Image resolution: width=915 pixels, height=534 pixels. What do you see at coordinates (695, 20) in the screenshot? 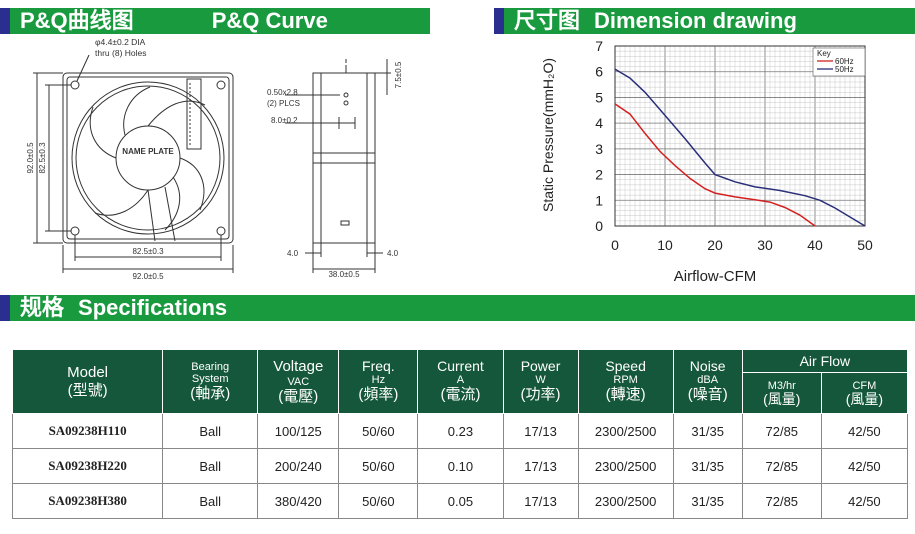
I see `dimension-title-en: Dimension drawing` at bounding box center [695, 20].